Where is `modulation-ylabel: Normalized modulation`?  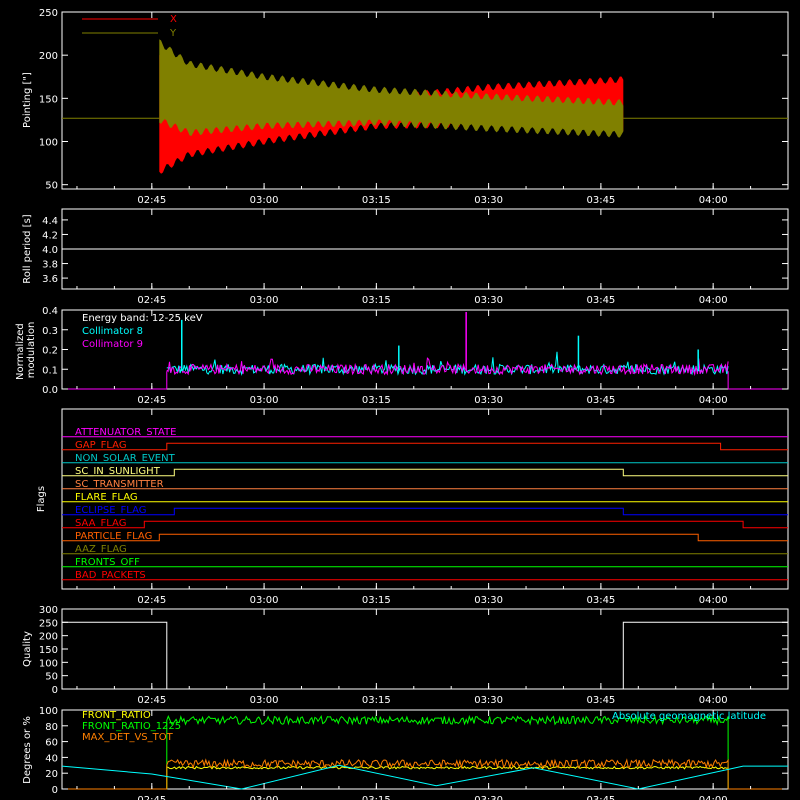 modulation-ylabel: Normalized modulation is located at coordinates (26, 350).